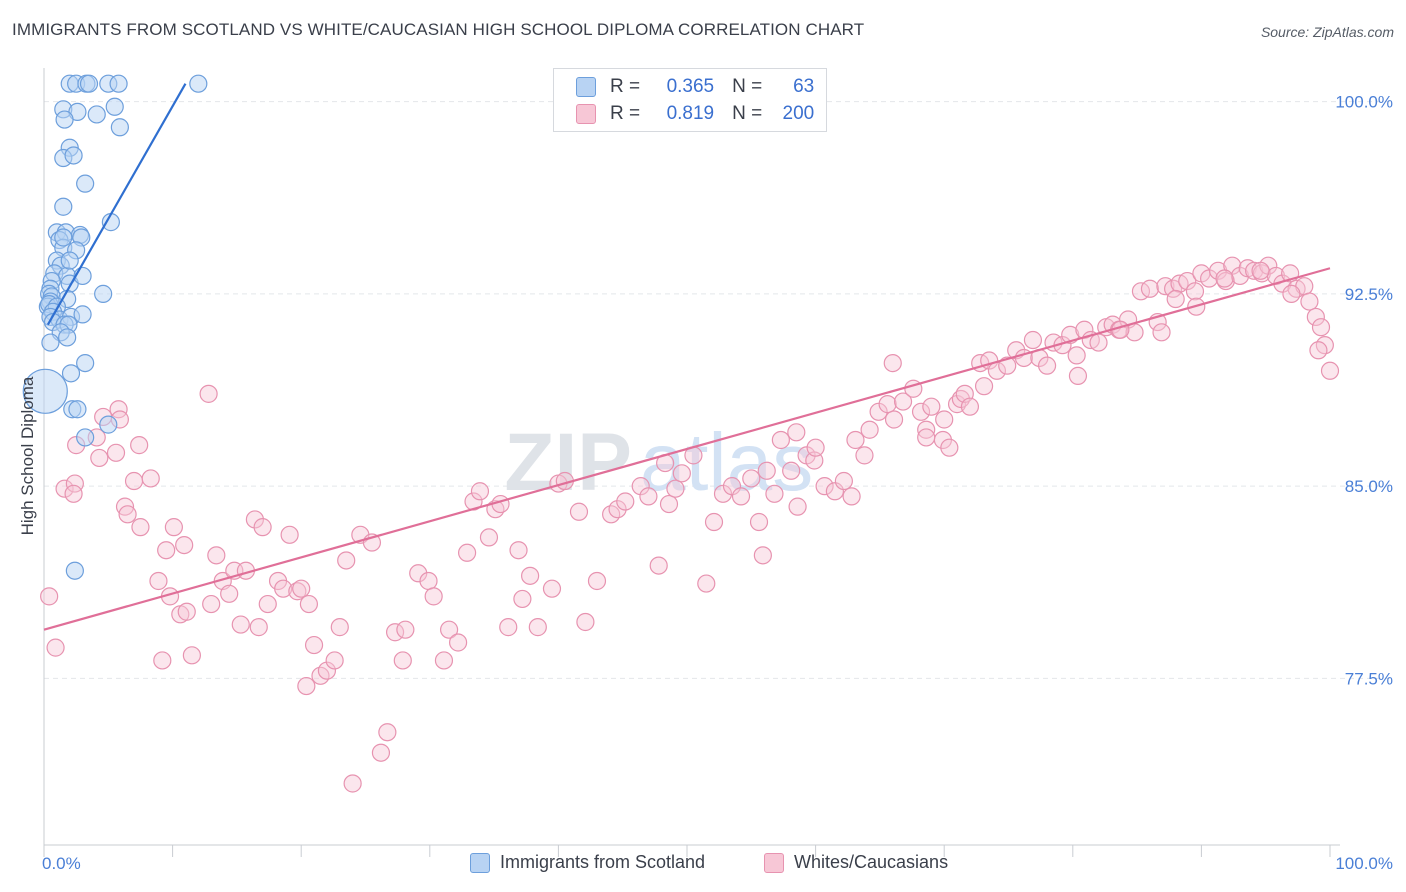 The height and width of the screenshot is (892, 1406). I want to click on swatch-blue, so click(586, 87).